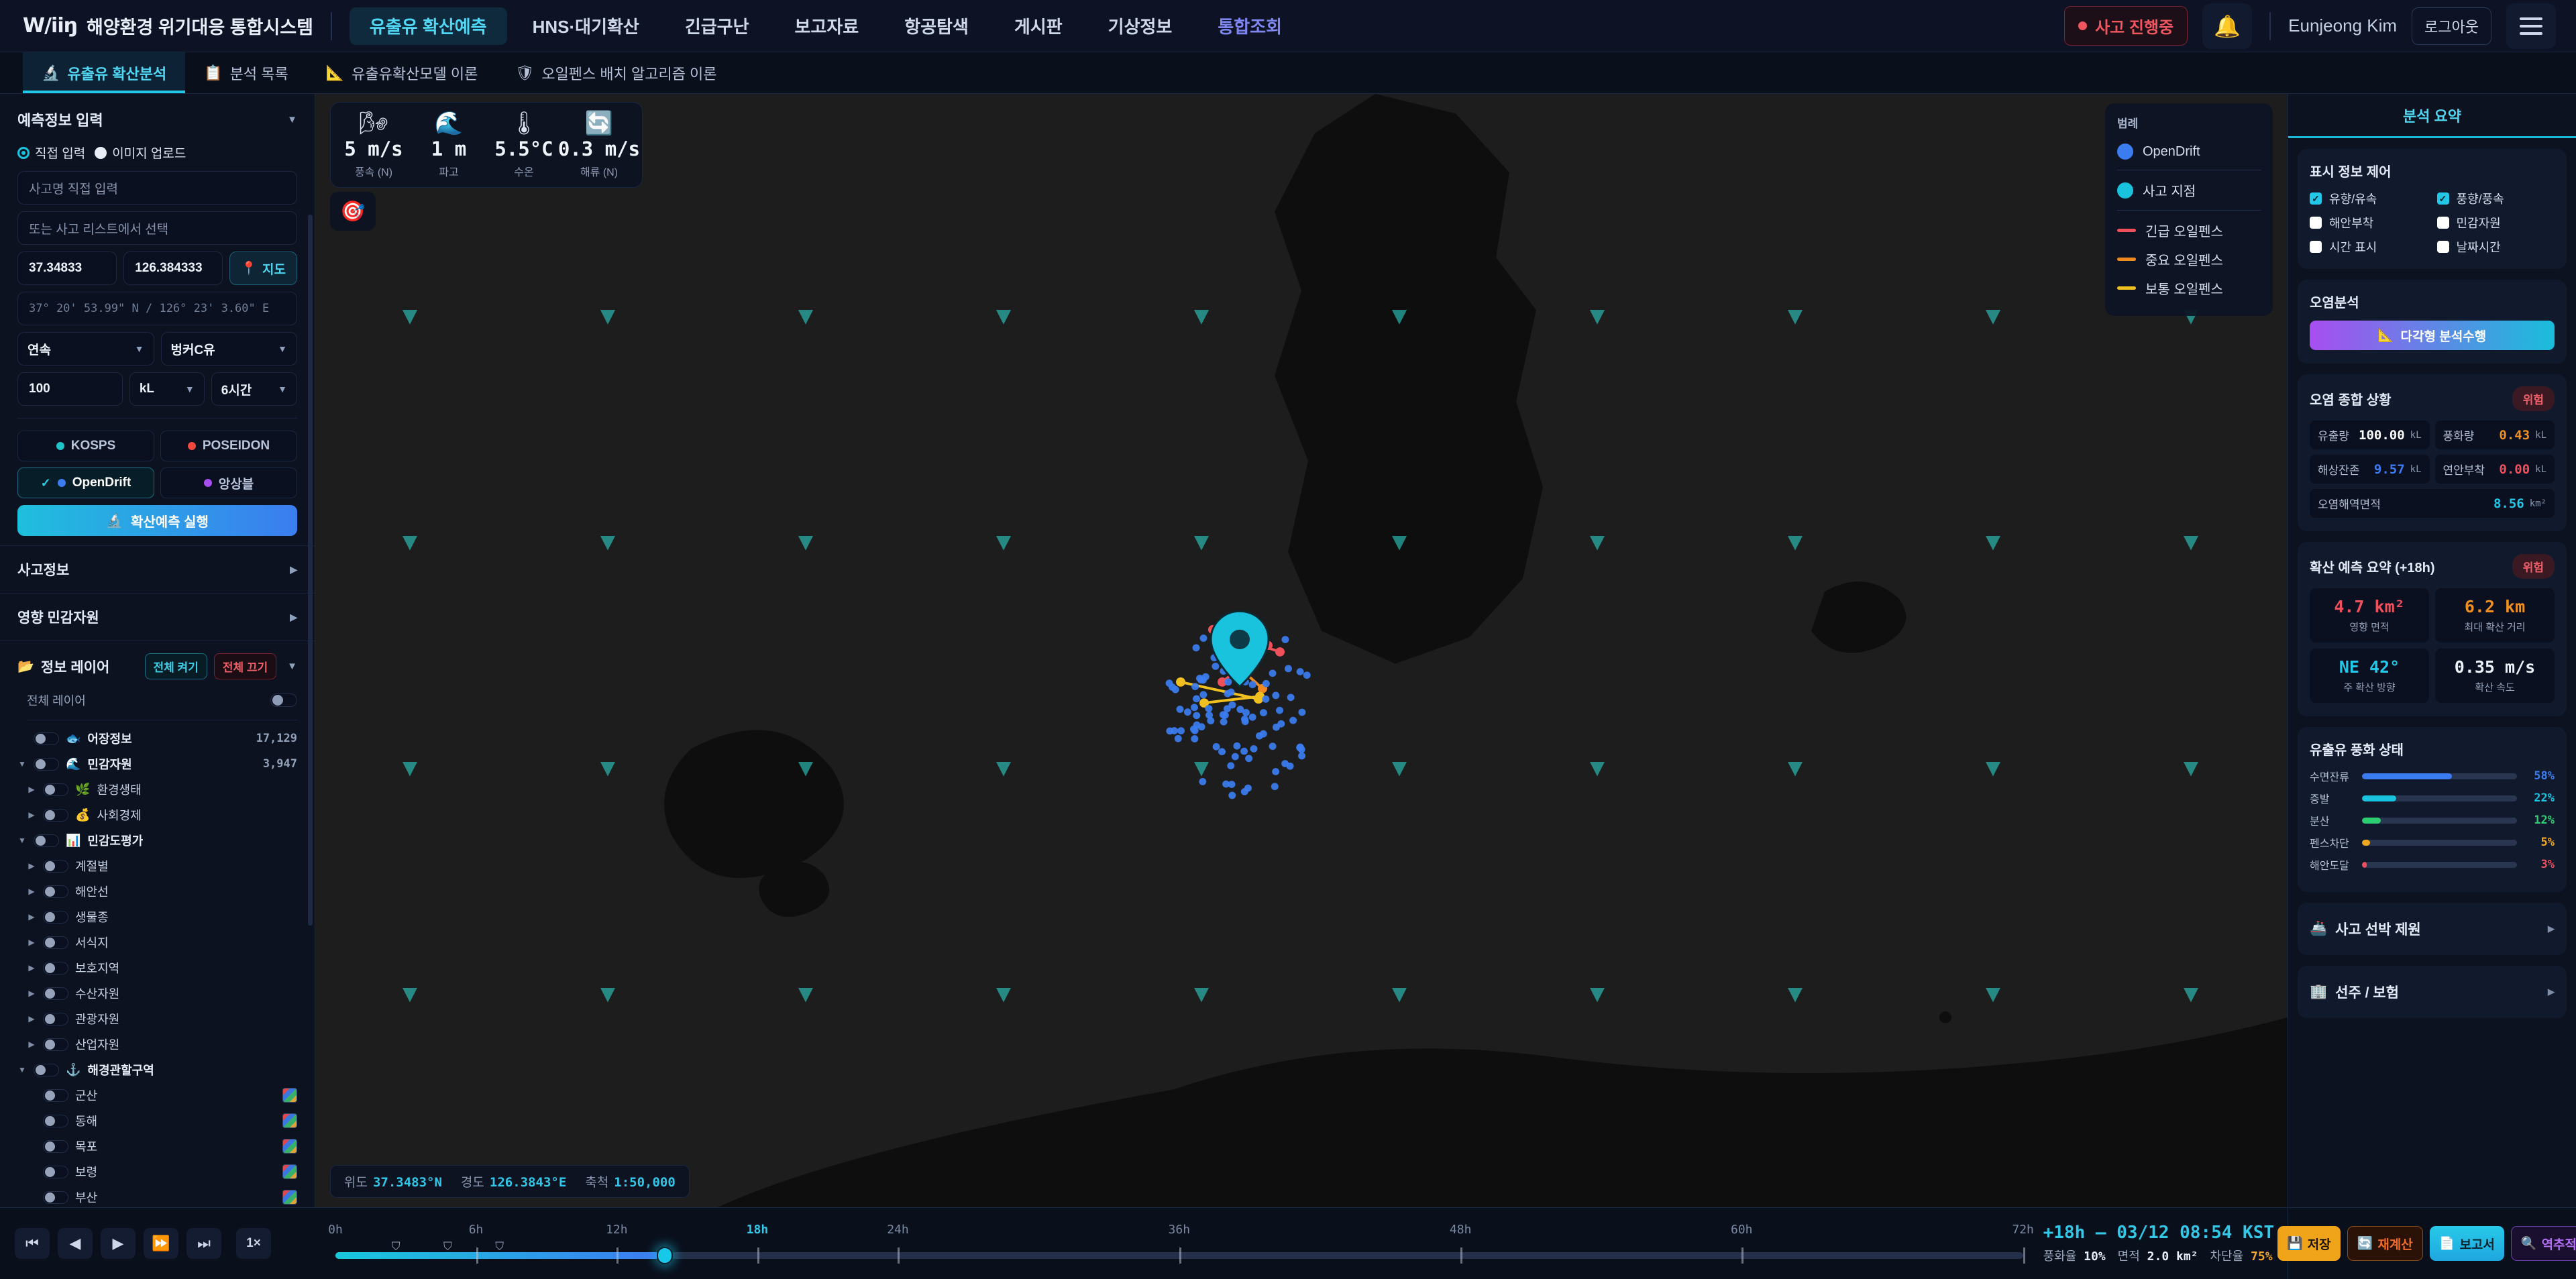 The height and width of the screenshot is (1279, 2576). What do you see at coordinates (2369, 198) in the screenshot?
I see `checkbox-0: ✓ 유향/유속` at bounding box center [2369, 198].